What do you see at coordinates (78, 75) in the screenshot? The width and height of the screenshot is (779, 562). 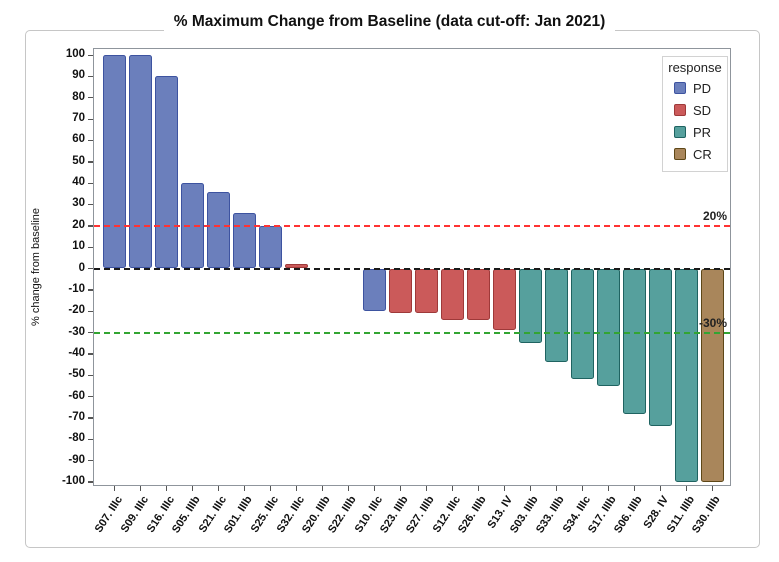 I see `y-tick-label: 90` at bounding box center [78, 75].